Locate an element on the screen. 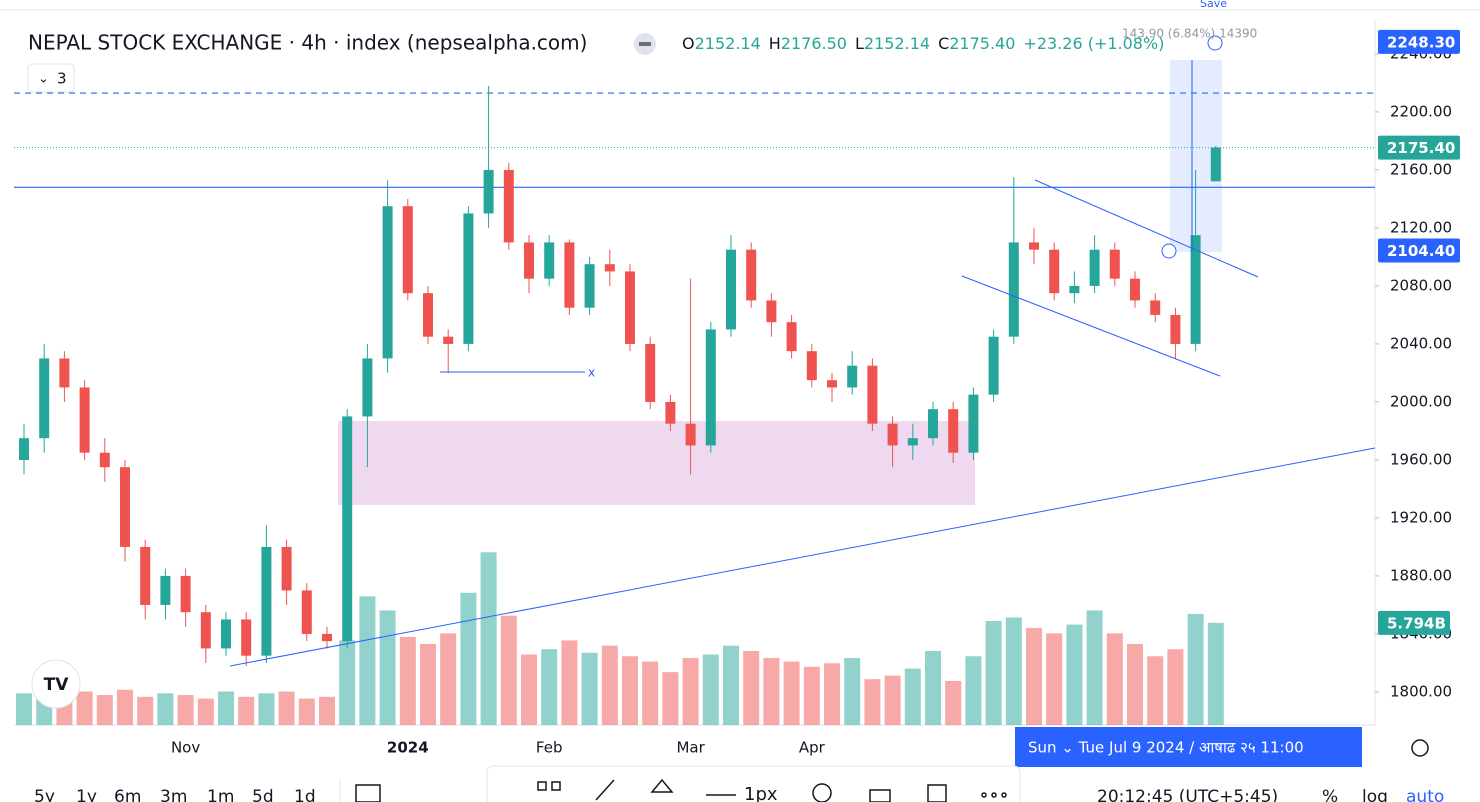 The width and height of the screenshot is (1480, 802). drawing-tools is located at coordinates (772, 790).